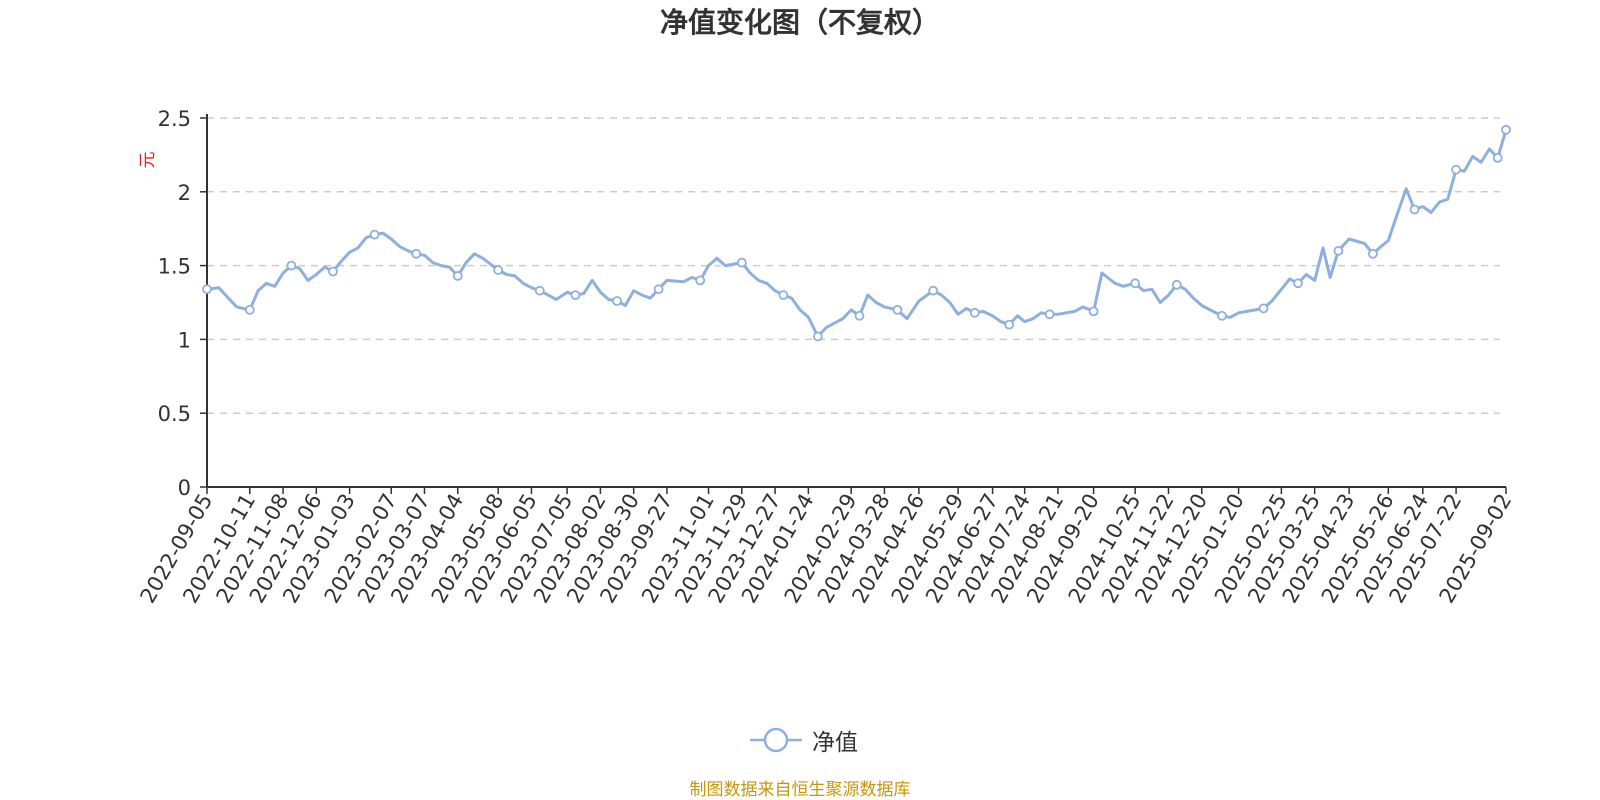  Describe the element at coordinates (184, 193) in the screenshot. I see `y-tick-label: 2` at that location.